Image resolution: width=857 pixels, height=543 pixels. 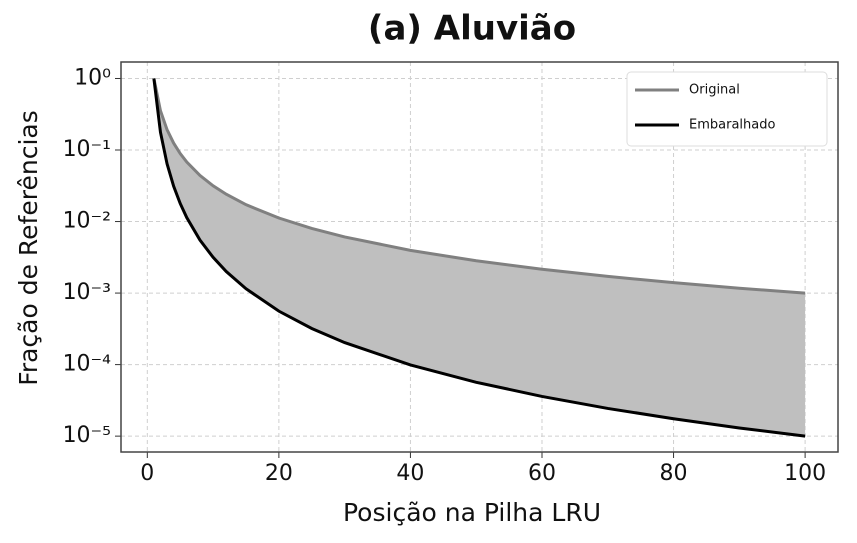 I want to click on y-tick-label: 10⁰, so click(x=92, y=77).